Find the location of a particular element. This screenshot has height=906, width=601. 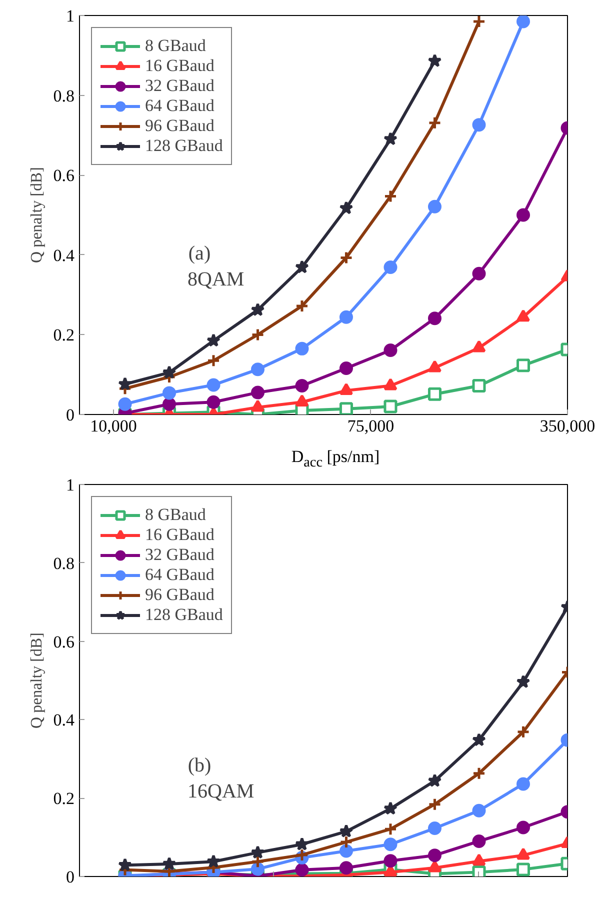

x-axis-title: D$_{acc}$ [ps/nm] is located at coordinates (335, 459).